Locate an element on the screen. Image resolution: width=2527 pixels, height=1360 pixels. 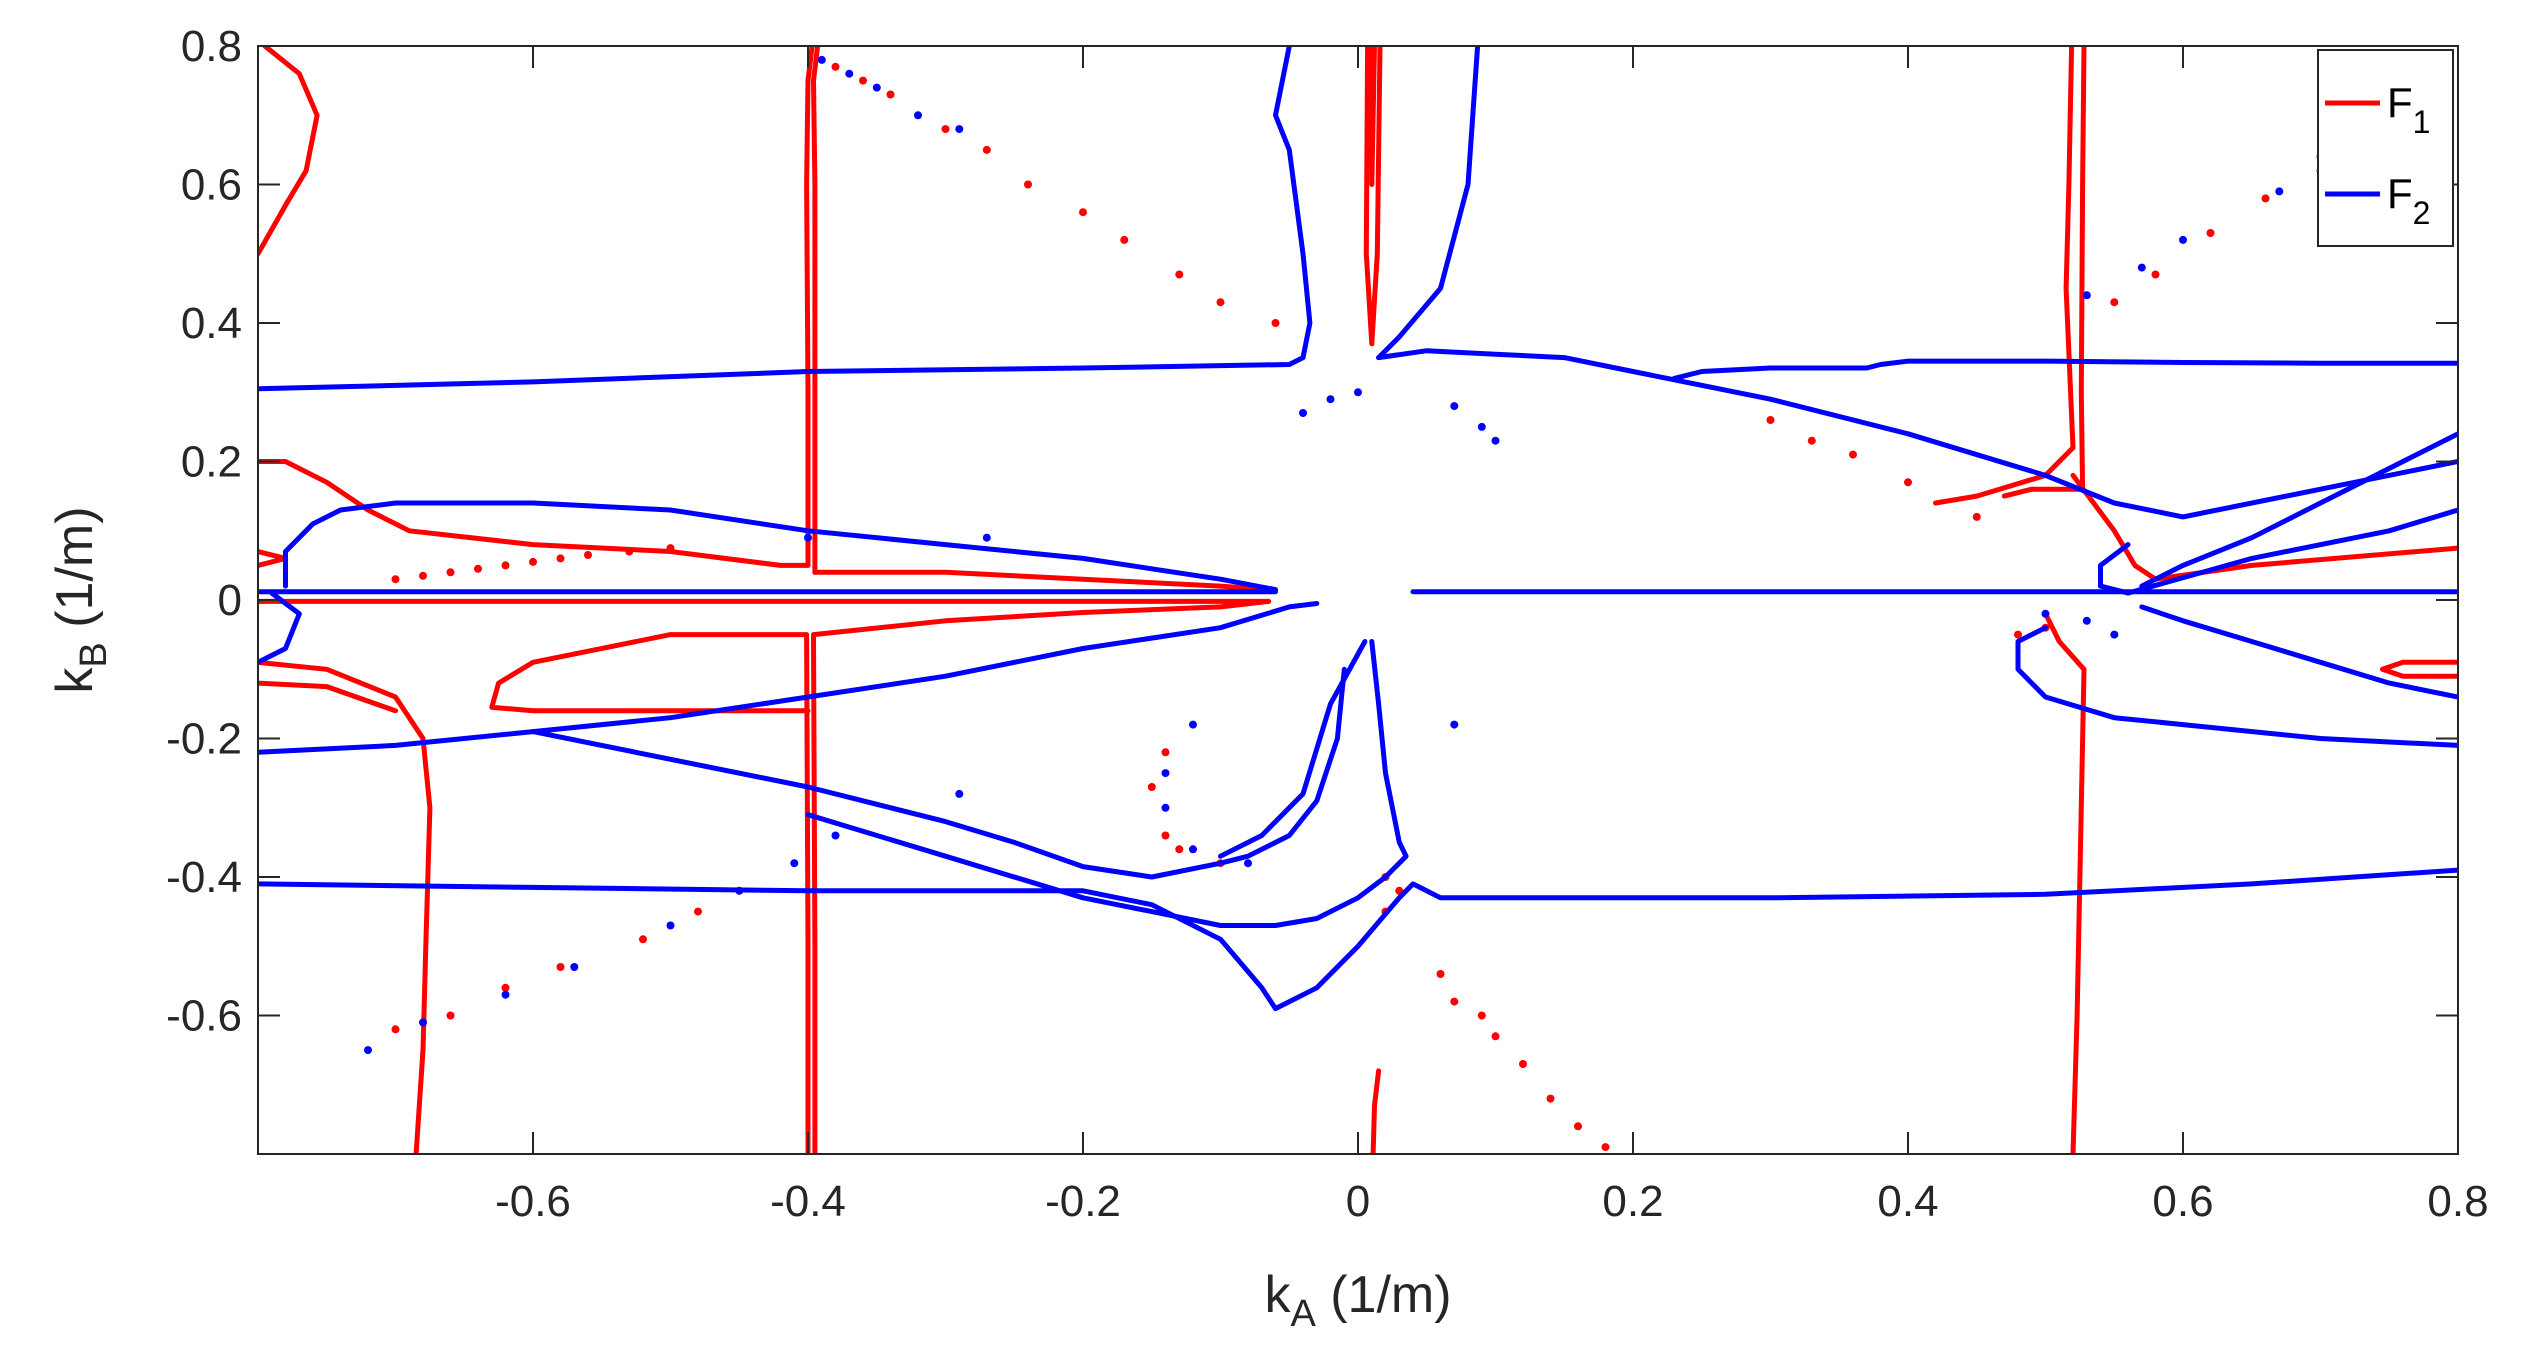
y-tick-label-6: 0.6 is located at coordinates (211, 185).